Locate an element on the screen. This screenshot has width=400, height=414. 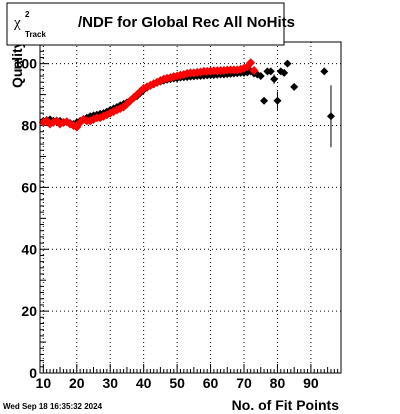
x-axis-title: No. of Fit Points is located at coordinates (286, 405).